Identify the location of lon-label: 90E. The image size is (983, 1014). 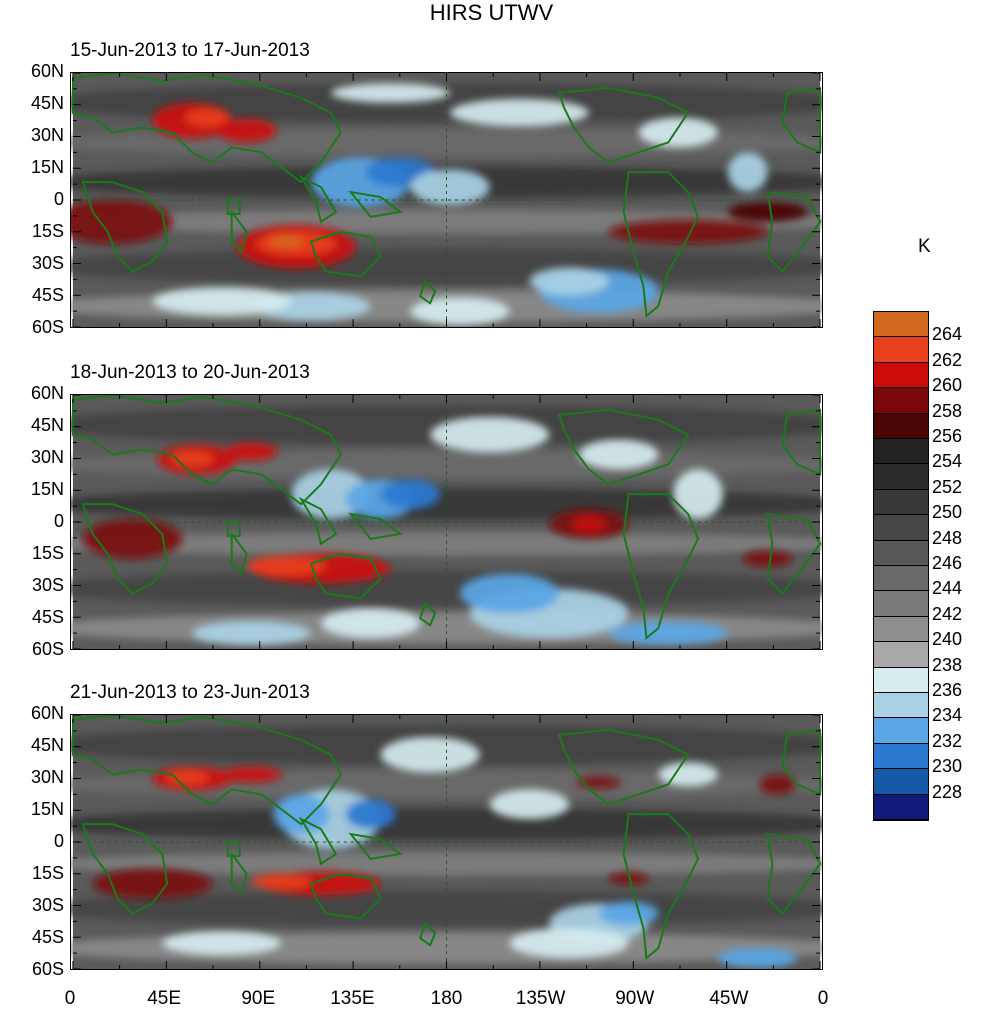
(258, 998).